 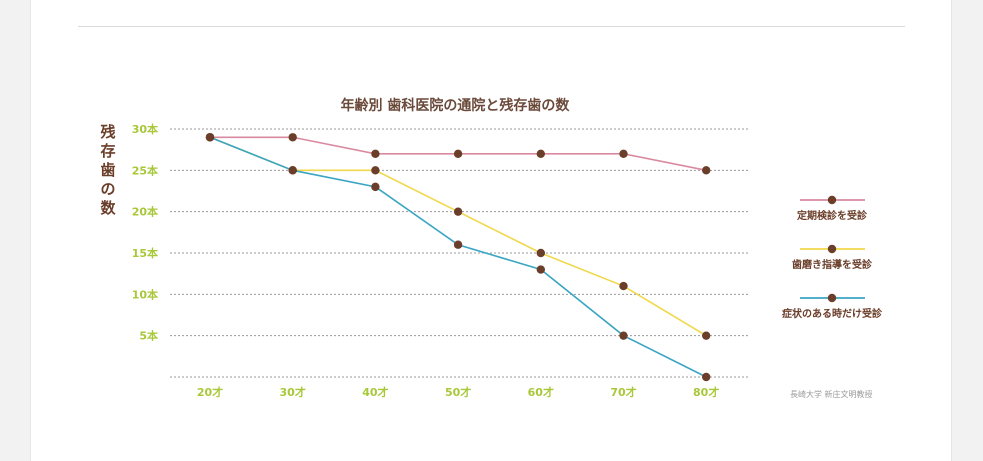 What do you see at coordinates (491, 26) in the screenshot?
I see `top-divider` at bounding box center [491, 26].